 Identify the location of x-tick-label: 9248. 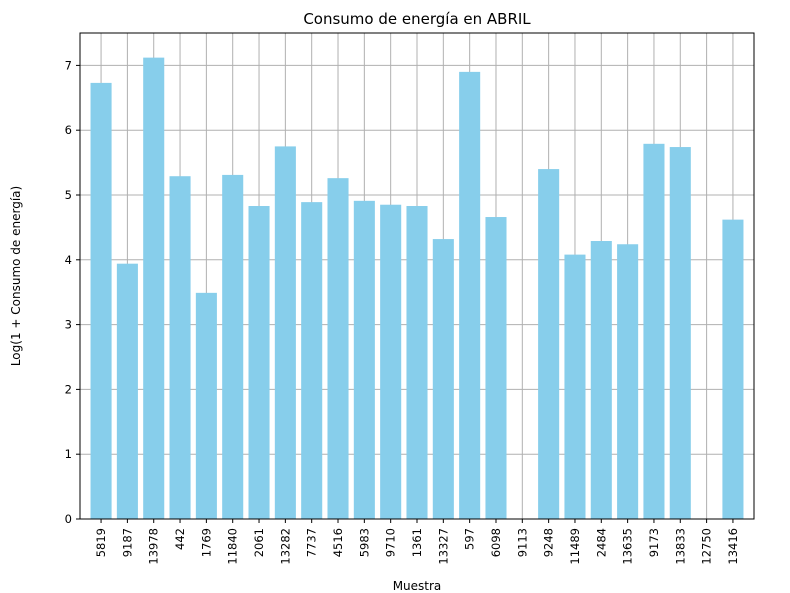
(549, 542).